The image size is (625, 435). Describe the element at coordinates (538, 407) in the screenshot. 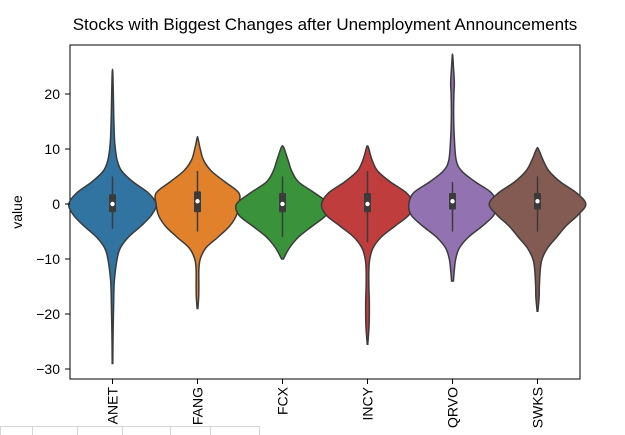

I see `x-tick-label-swks: SWKS` at that location.